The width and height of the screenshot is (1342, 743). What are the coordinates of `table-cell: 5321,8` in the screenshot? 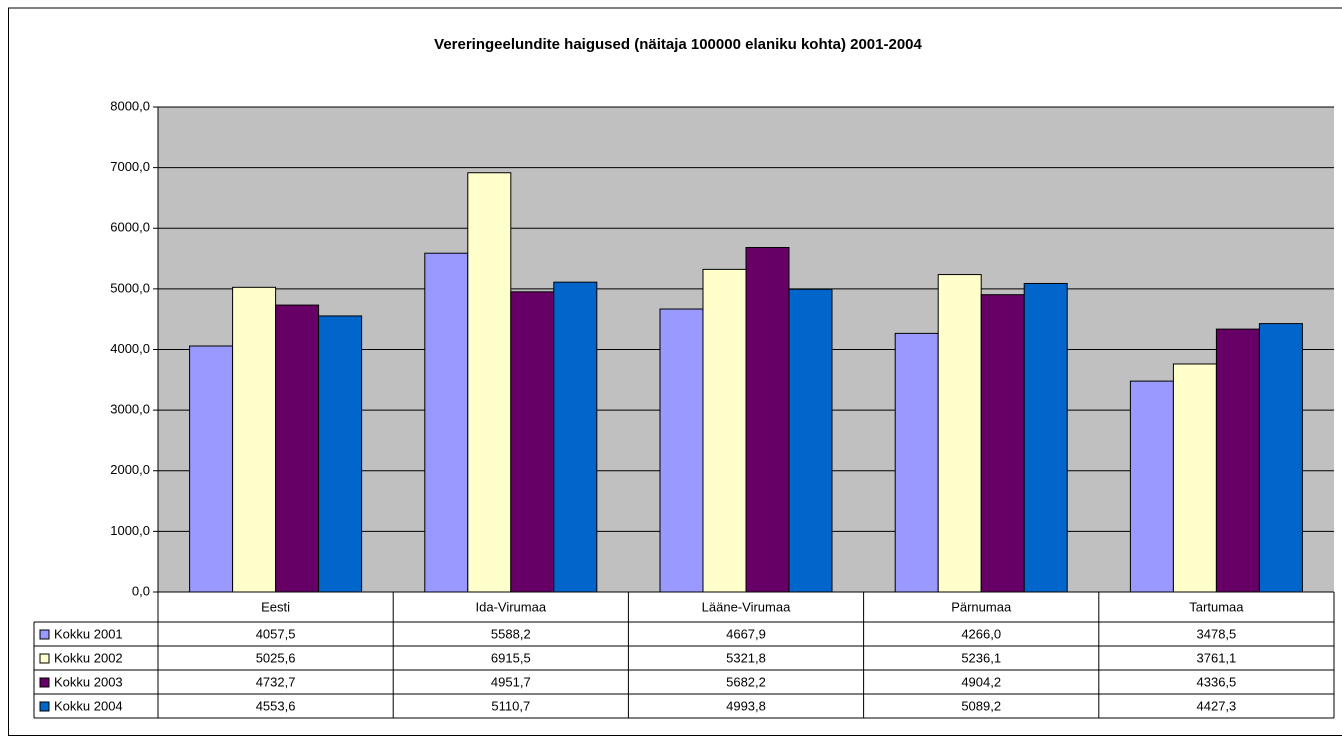 It's located at (746, 657).